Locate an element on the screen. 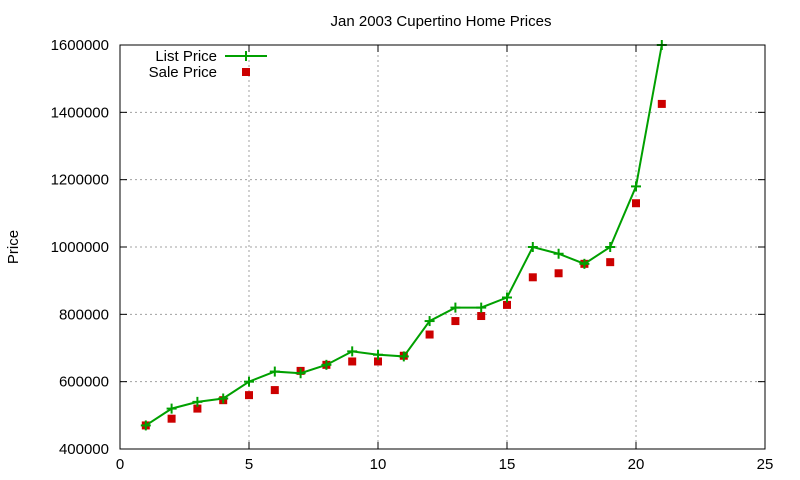 Image resolution: width=800 pixels, height=480 pixels. y-tick-label: 1000000 is located at coordinates (80, 247).